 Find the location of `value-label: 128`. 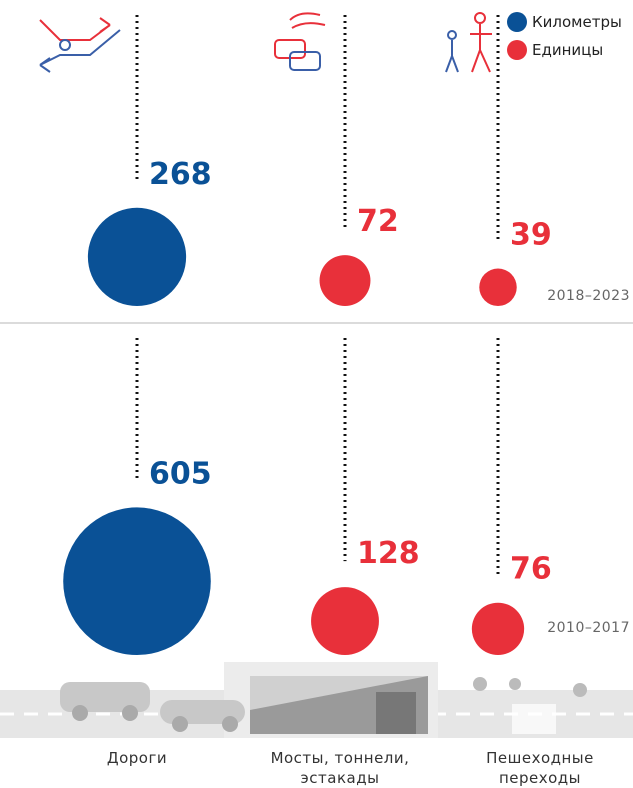

value-label: 128 is located at coordinates (388, 553).